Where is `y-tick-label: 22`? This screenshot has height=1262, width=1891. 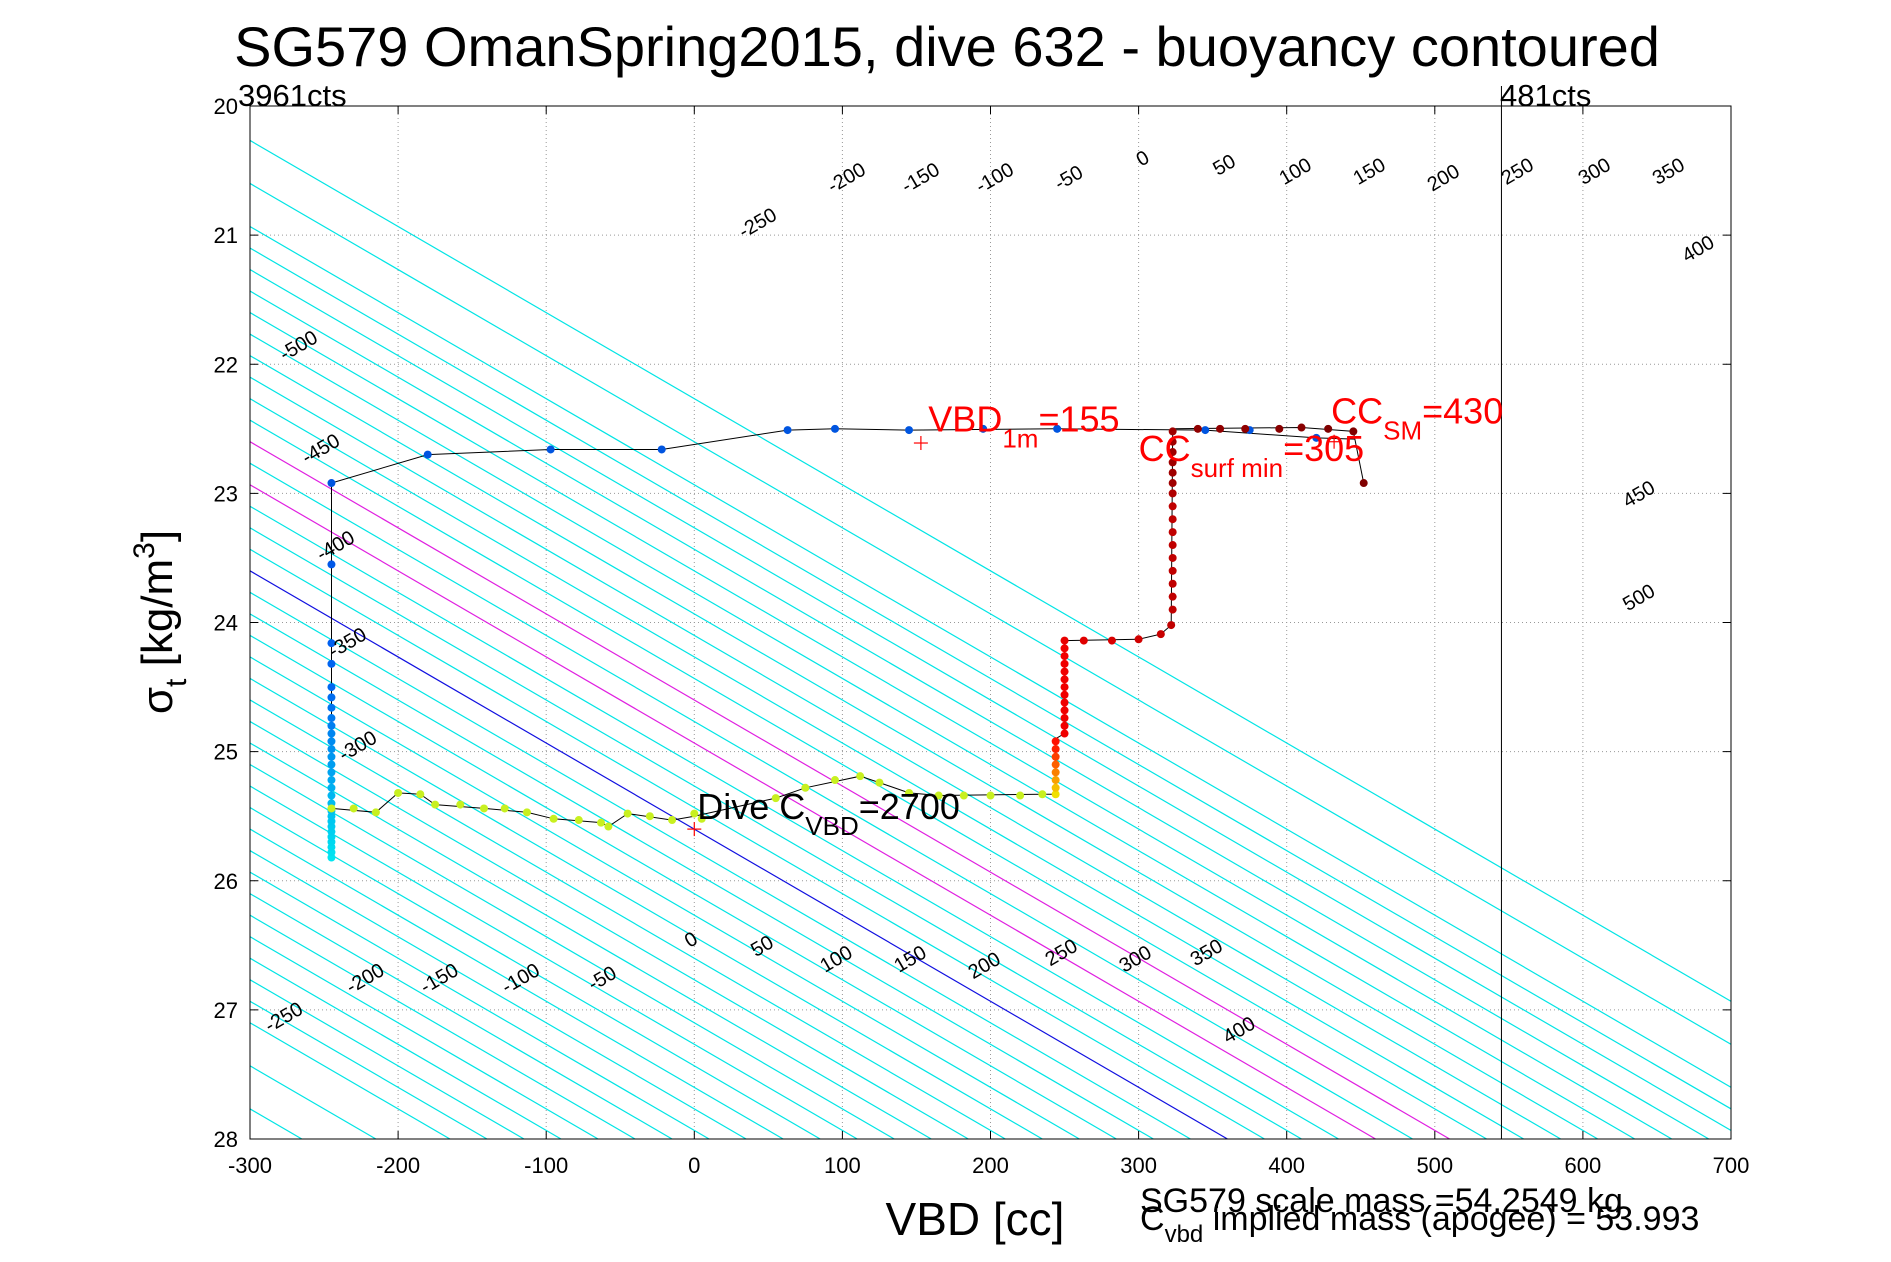 y-tick-label: 22 is located at coordinates (226, 364).